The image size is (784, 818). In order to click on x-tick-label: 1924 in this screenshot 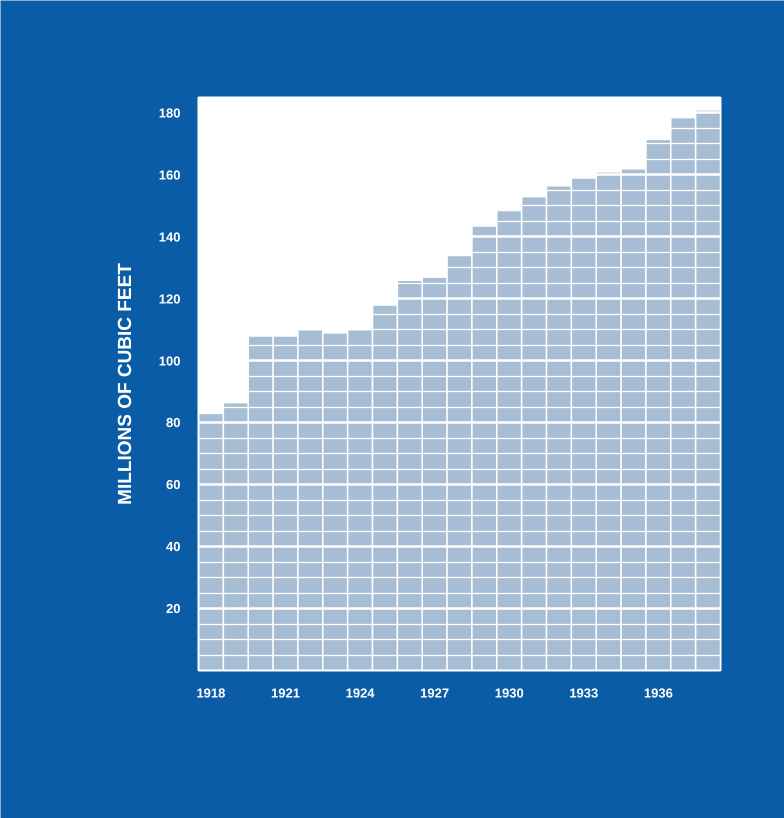, I will do `click(361, 693)`.